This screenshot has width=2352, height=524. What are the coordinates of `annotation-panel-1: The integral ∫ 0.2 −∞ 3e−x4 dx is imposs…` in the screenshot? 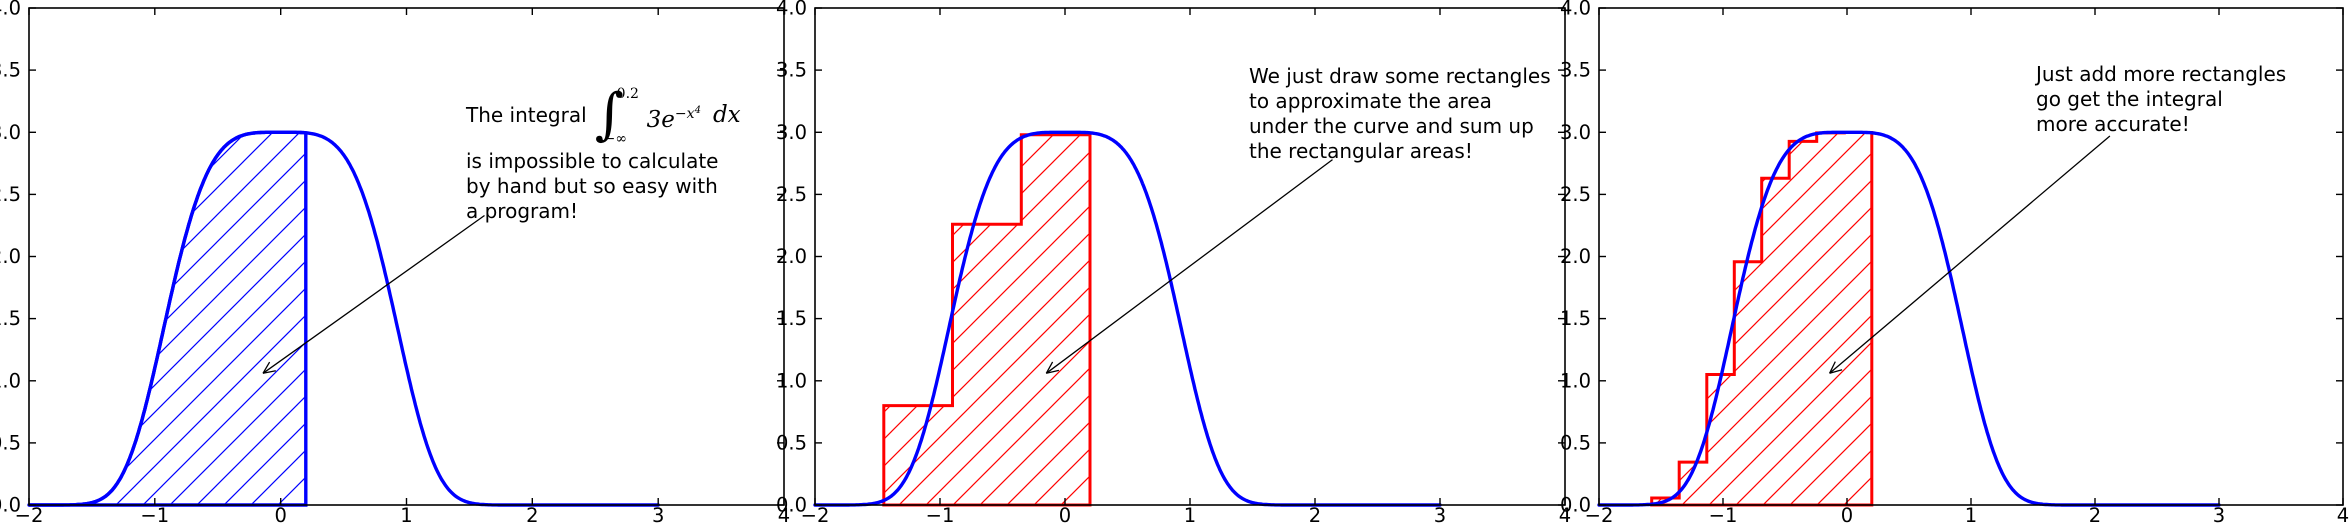 It's located at (603, 155).